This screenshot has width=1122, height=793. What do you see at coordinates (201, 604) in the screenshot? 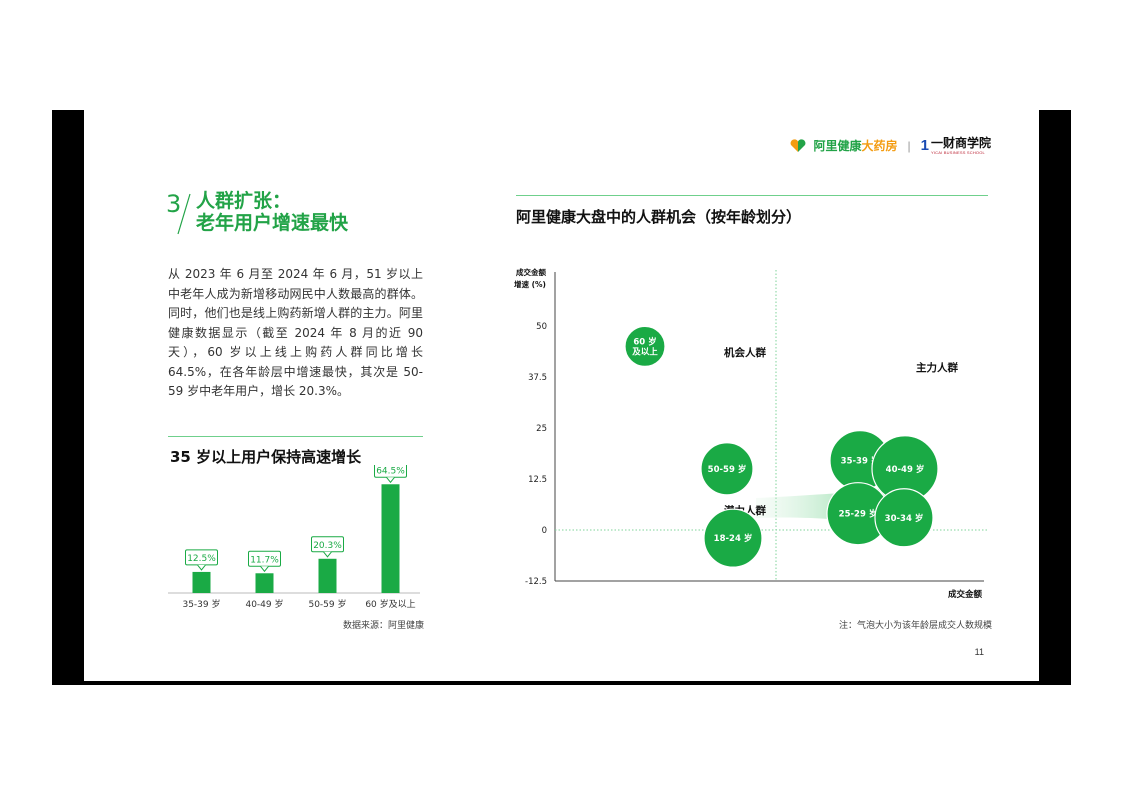
I see `bar-category-label: 35-39 岁` at bounding box center [201, 604].